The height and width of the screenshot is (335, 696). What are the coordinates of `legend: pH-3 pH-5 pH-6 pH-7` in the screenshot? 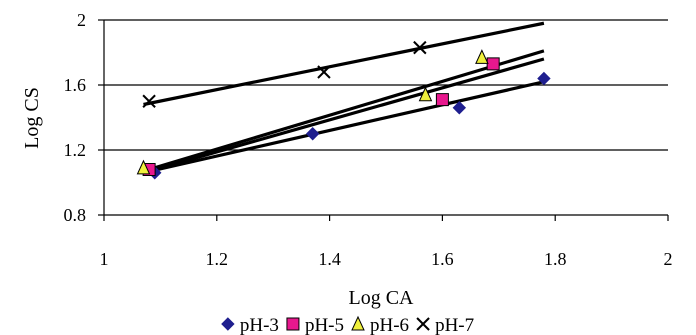 It's located at (347, 325).